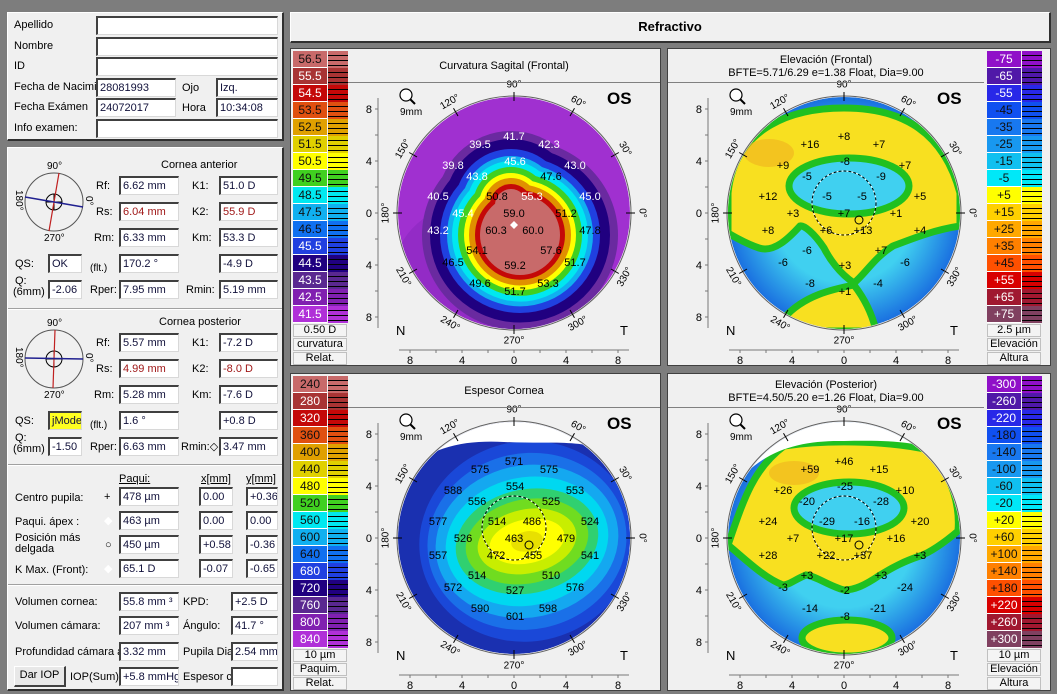 The height and width of the screenshot is (694, 1057). What do you see at coordinates (625, 276) in the screenshot?
I see `angle-label: 330°` at bounding box center [625, 276].